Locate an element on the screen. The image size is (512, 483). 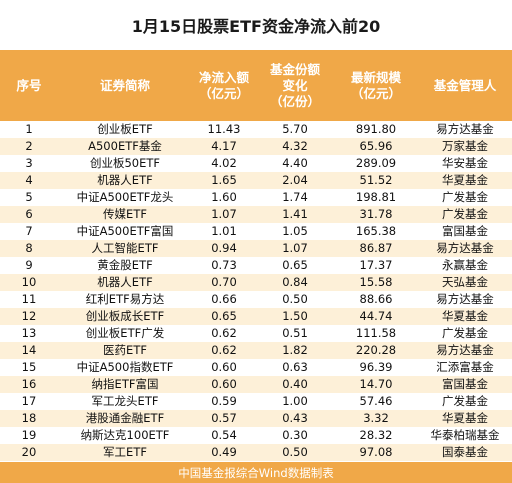
cell-net-inflow: 0.60 is located at coordinates (224, 384).